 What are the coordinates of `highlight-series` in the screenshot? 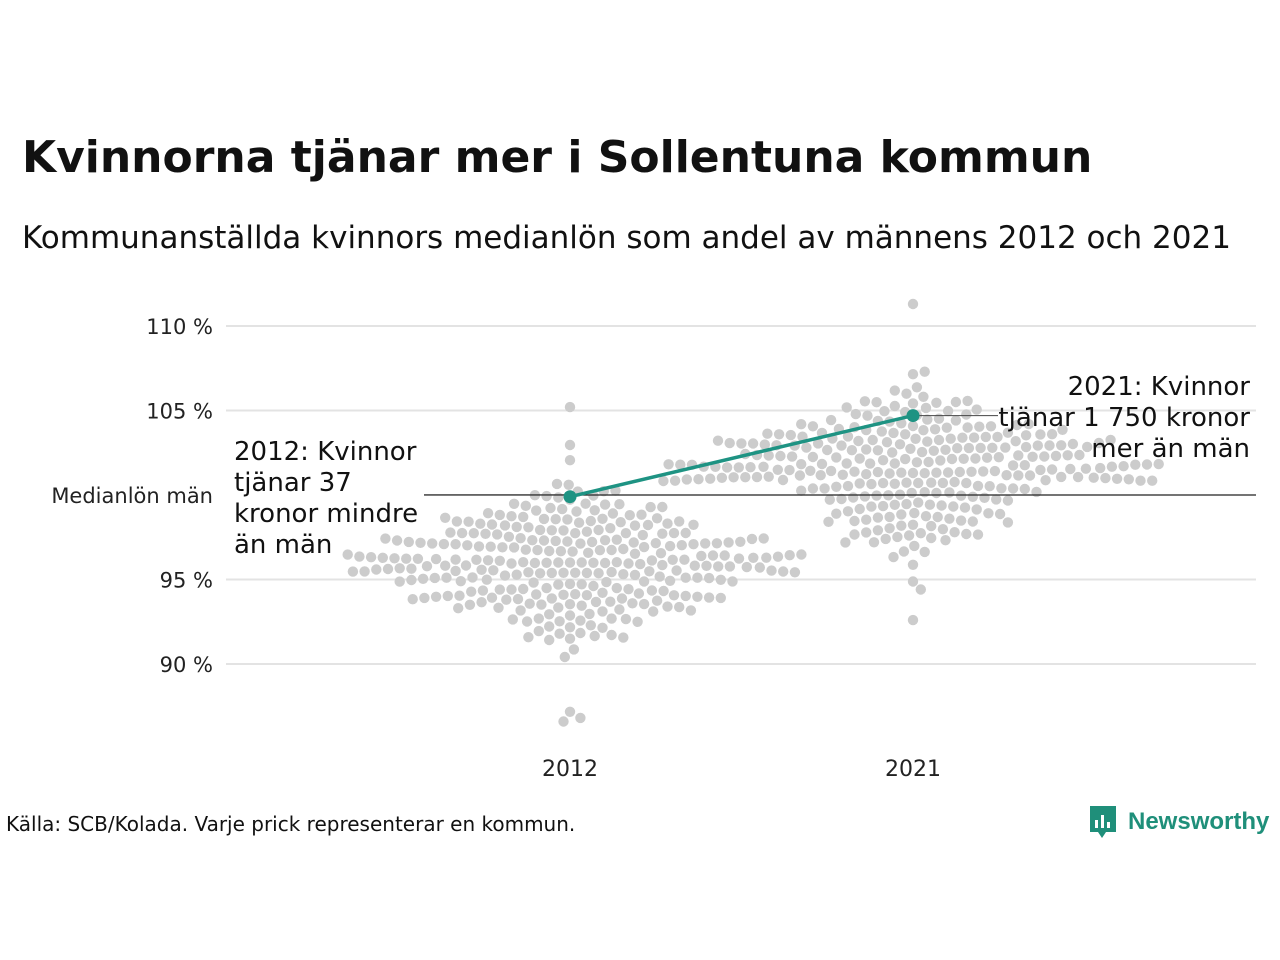 It's located at (711, 456).